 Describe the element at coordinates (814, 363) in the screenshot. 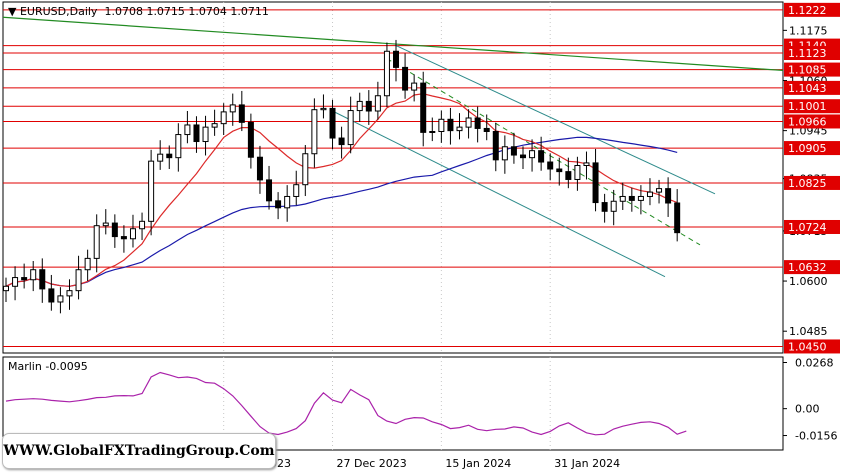

I see `indicator-tick-label: 0.0268` at that location.